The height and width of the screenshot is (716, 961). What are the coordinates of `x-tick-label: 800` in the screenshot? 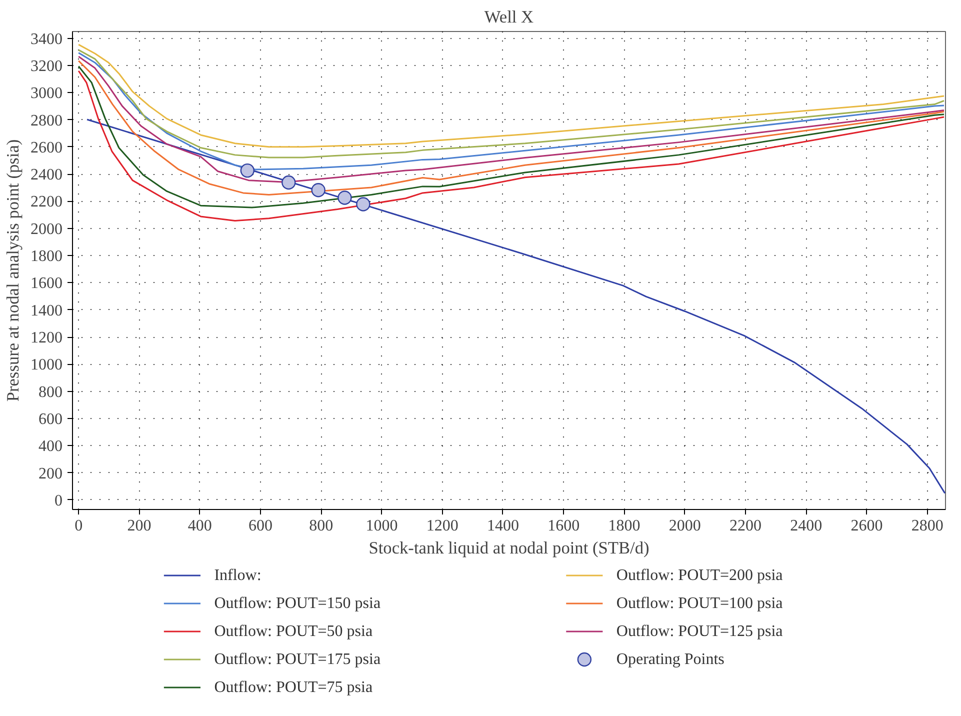 It's located at (321, 526).